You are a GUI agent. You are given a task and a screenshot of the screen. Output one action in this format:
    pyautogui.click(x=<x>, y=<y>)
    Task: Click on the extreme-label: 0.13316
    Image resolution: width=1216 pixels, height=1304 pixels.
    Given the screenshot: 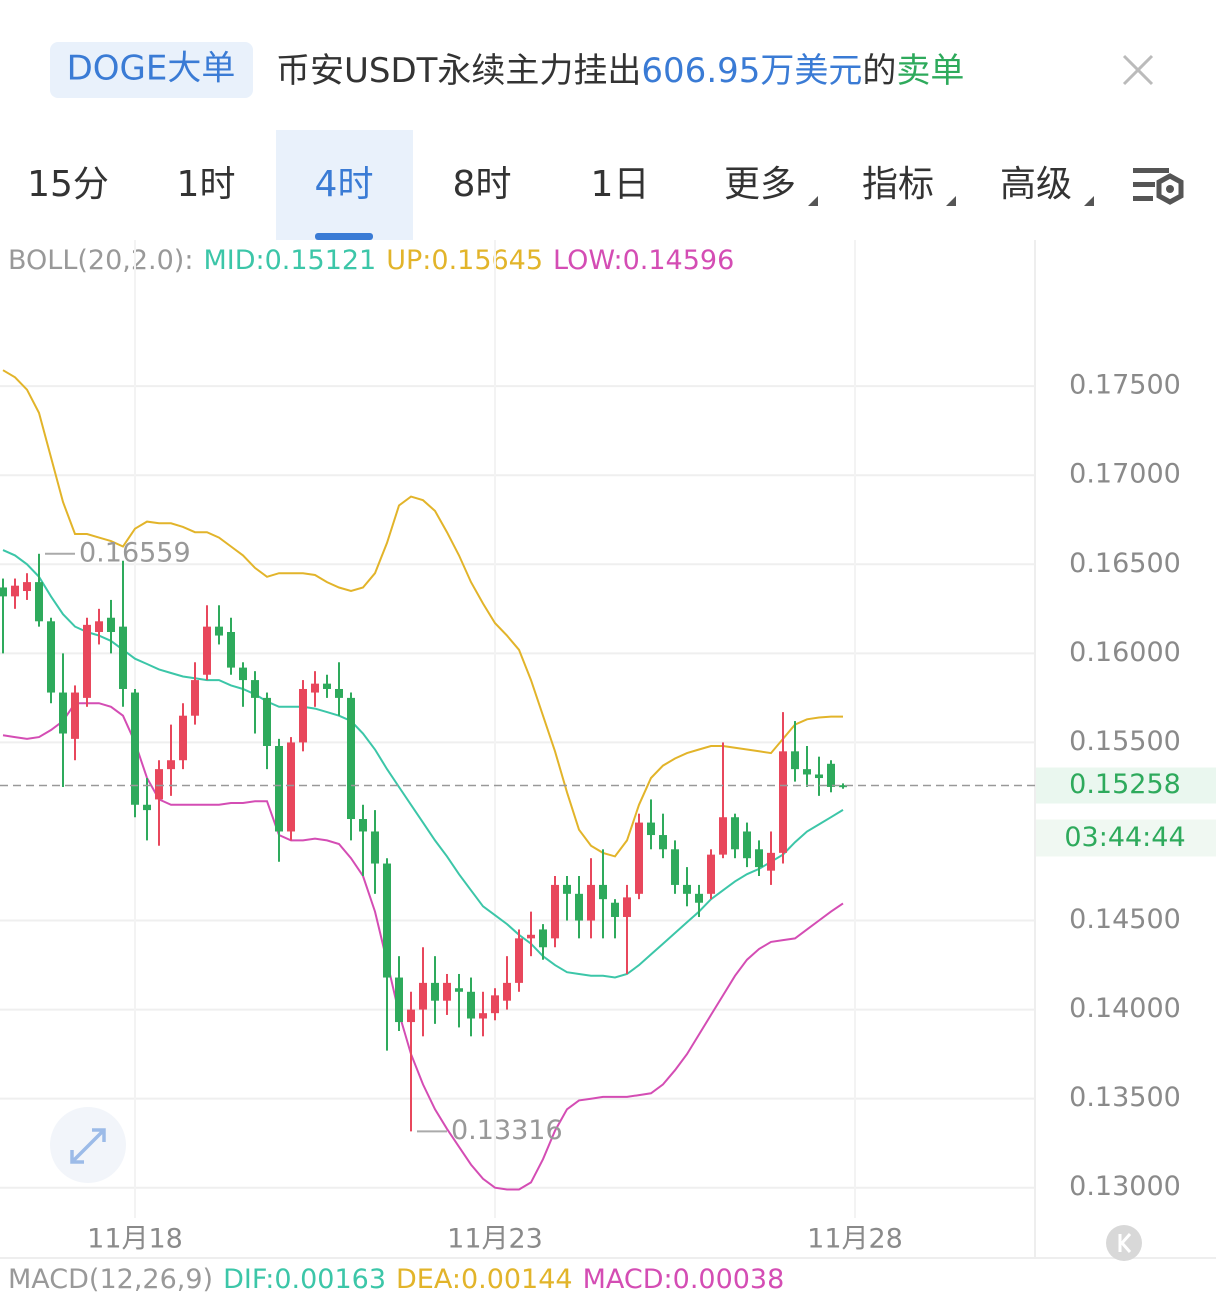 What is the action you would take?
    pyautogui.click(x=507, y=1130)
    